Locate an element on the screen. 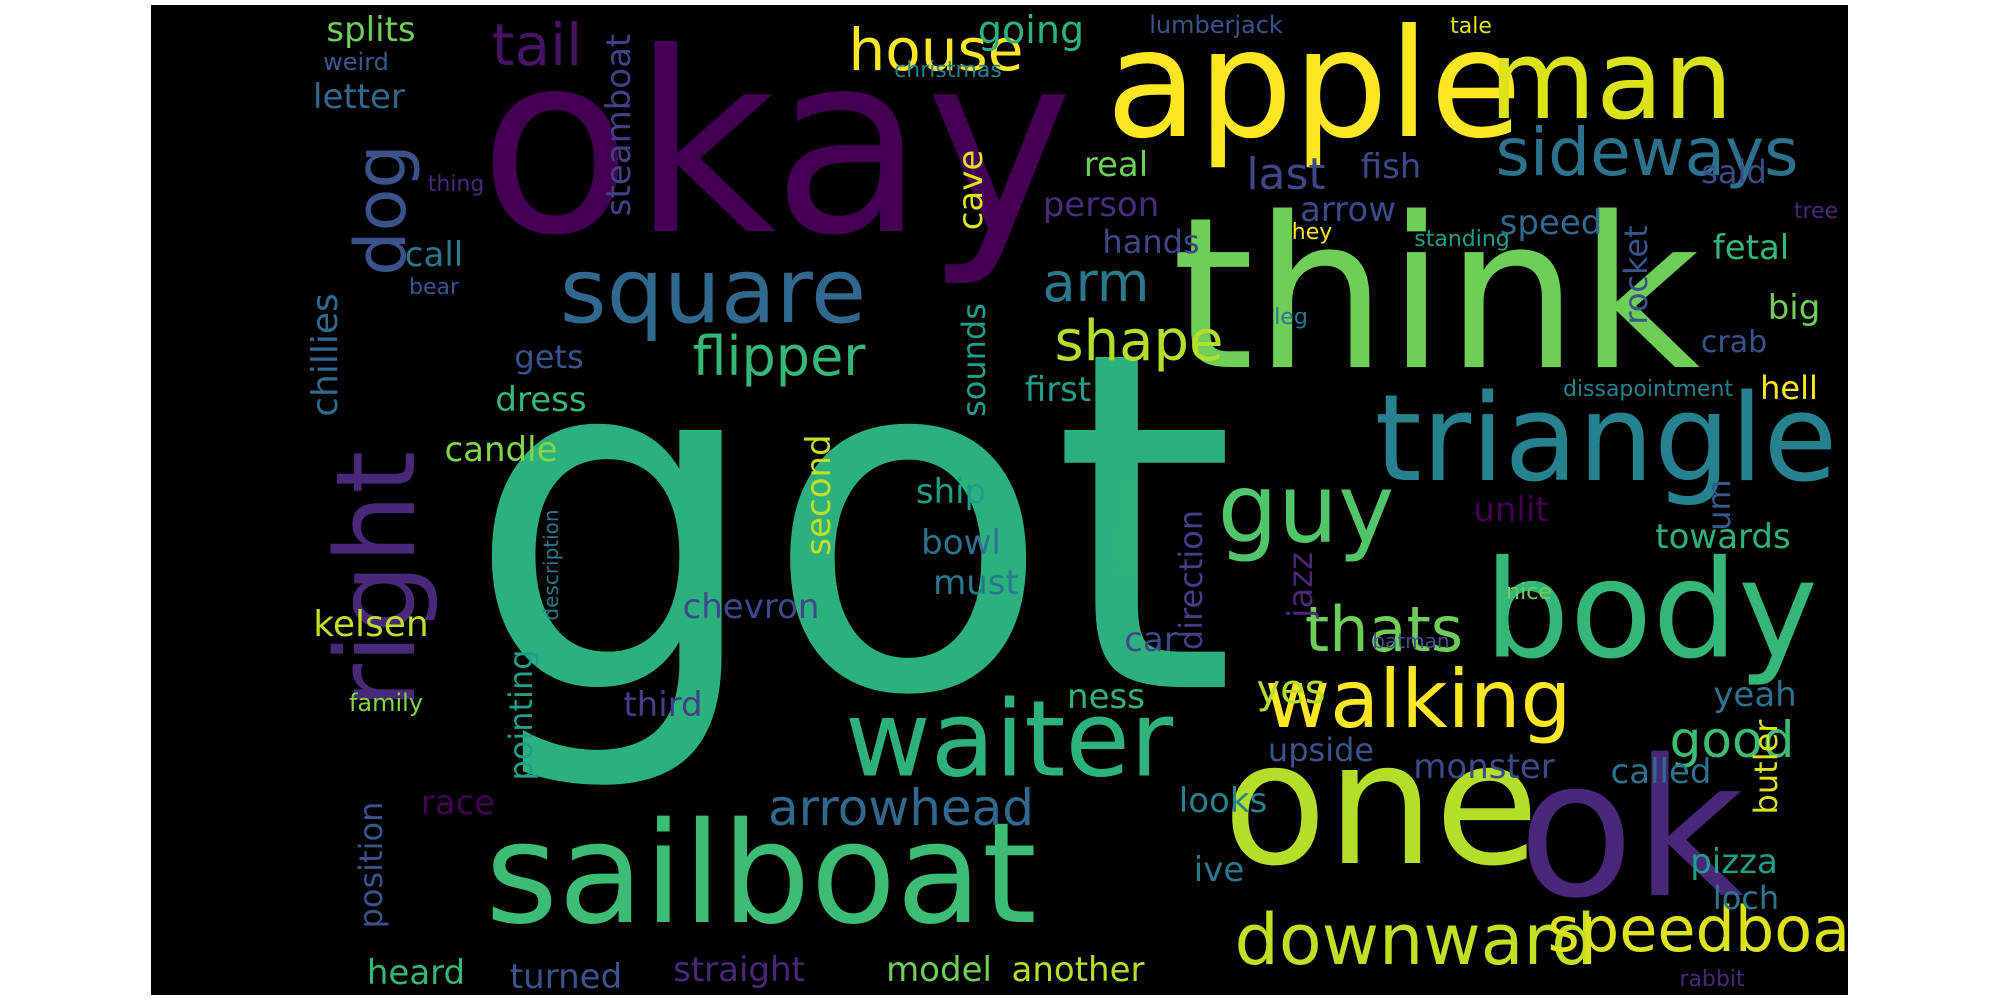 This screenshot has width=2000, height=1000. word-gets: gets is located at coordinates (549, 357).